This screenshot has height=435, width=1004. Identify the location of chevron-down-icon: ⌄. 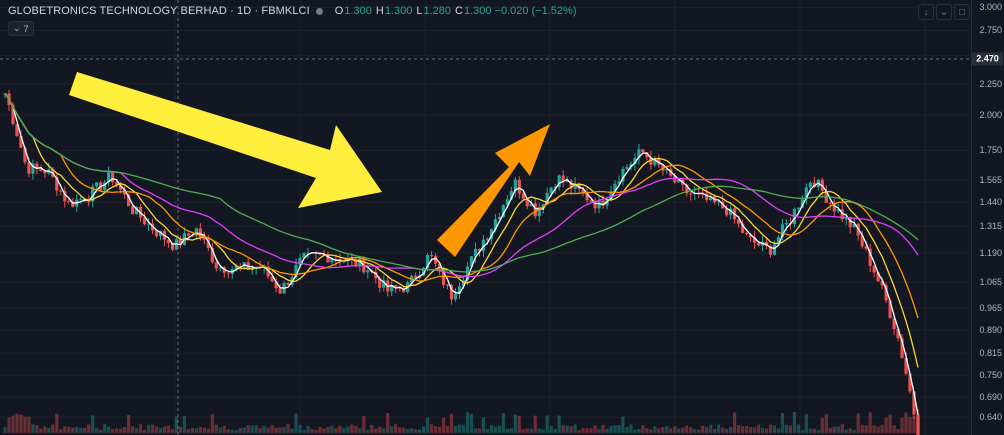
(944, 12).